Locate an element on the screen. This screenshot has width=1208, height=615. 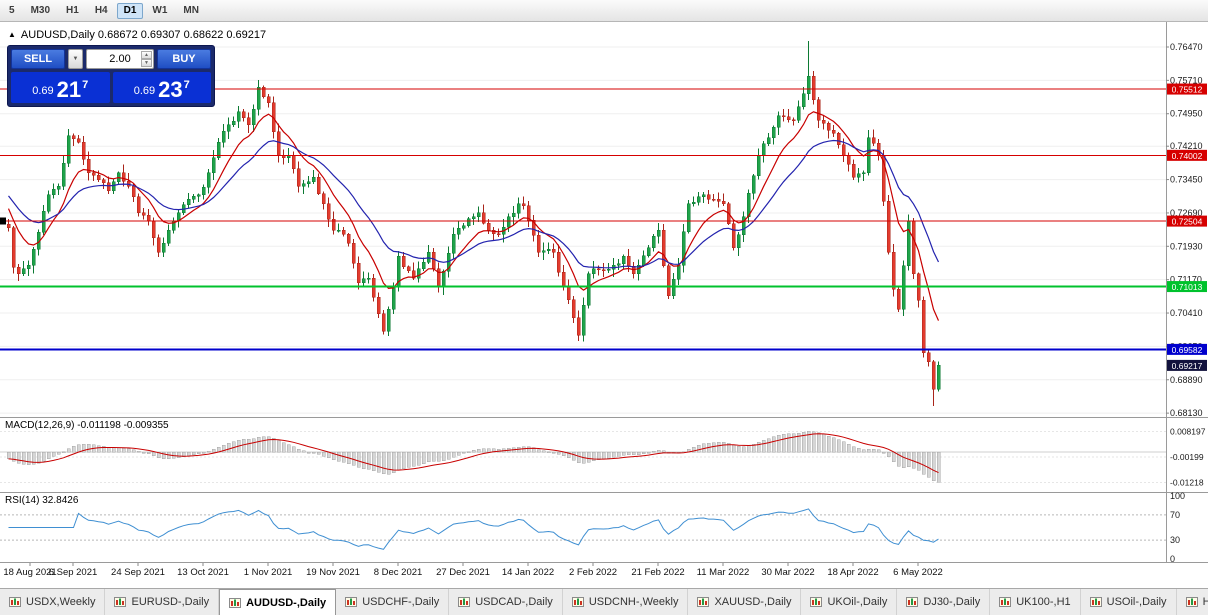
time-tick-label: 21 Feb 2022 is located at coordinates (657, 572).